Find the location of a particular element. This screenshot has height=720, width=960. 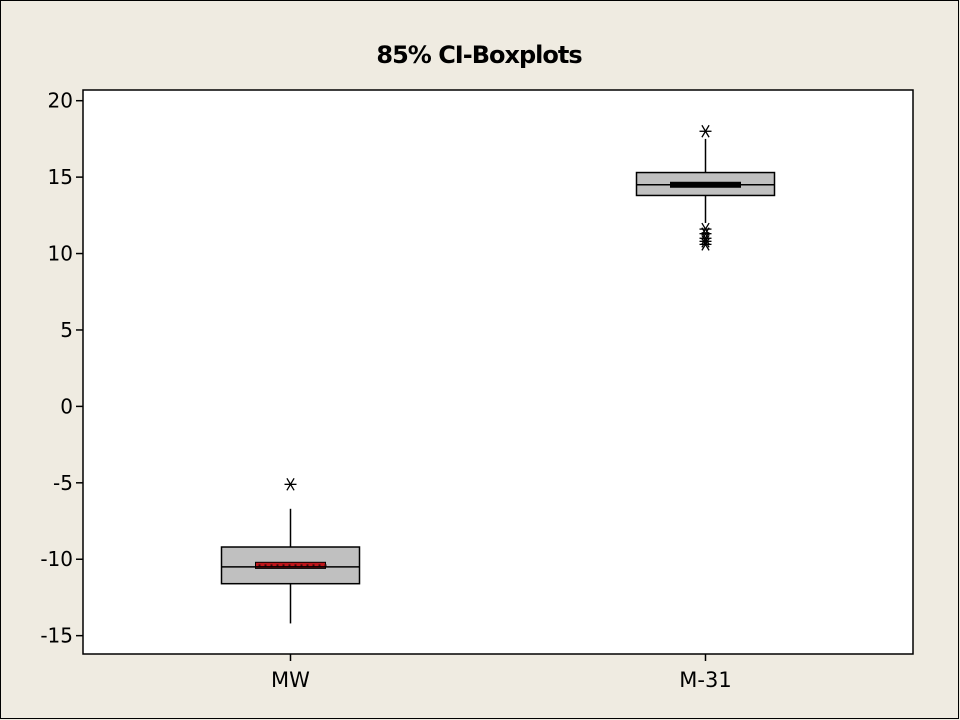

chart-title: 85% CI-Boxplots is located at coordinates (479, 55).